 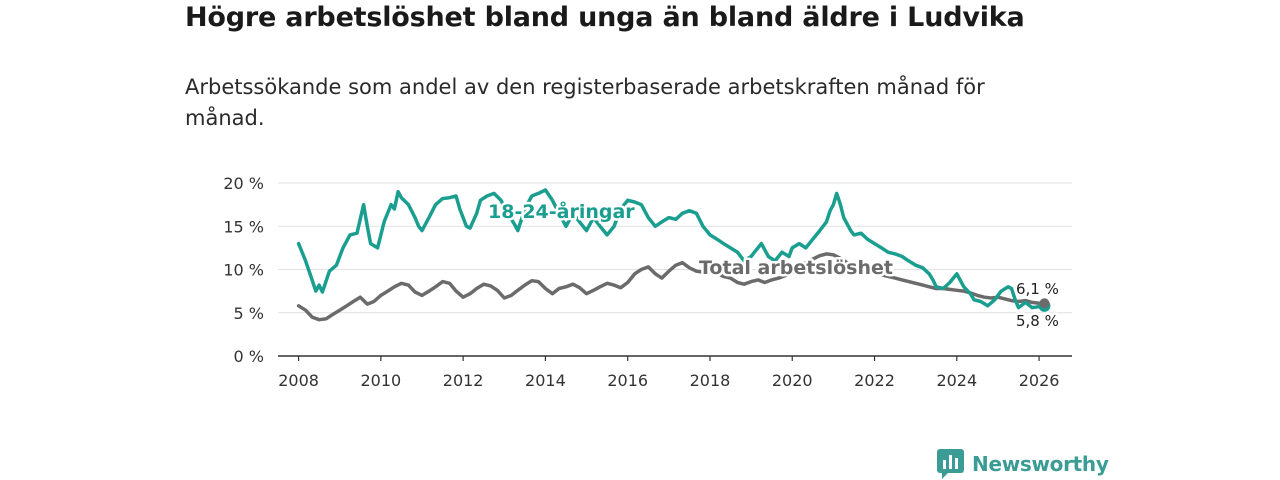 I want to click on series-line-total, so click(x=671, y=287).